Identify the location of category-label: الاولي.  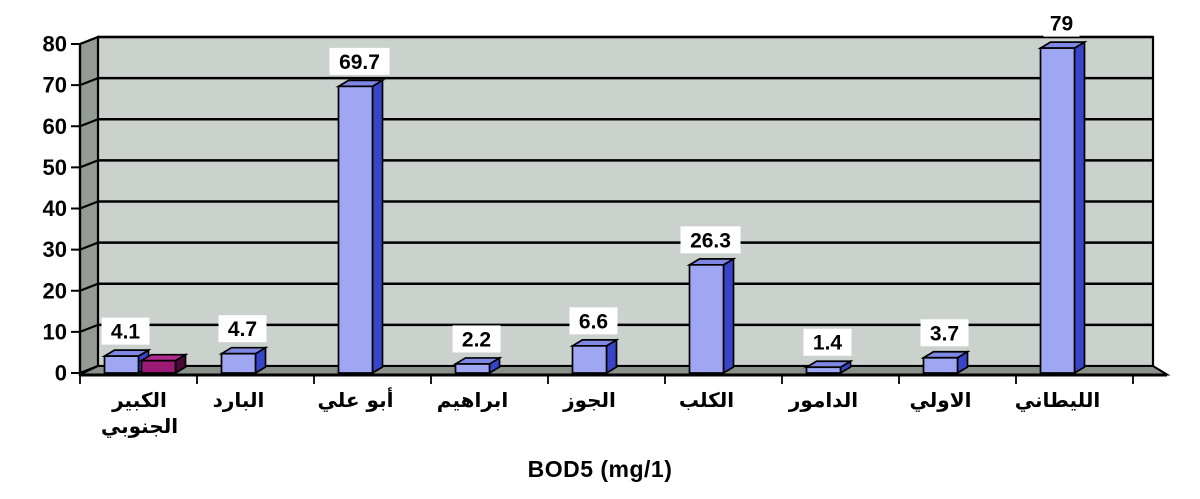
(941, 400).